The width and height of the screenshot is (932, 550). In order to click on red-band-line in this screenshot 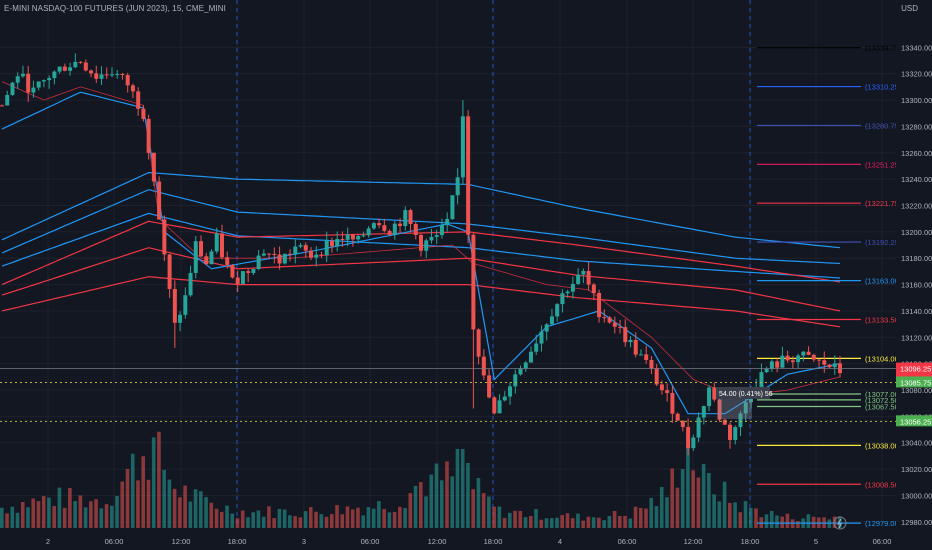, I will do `click(421, 279)`.